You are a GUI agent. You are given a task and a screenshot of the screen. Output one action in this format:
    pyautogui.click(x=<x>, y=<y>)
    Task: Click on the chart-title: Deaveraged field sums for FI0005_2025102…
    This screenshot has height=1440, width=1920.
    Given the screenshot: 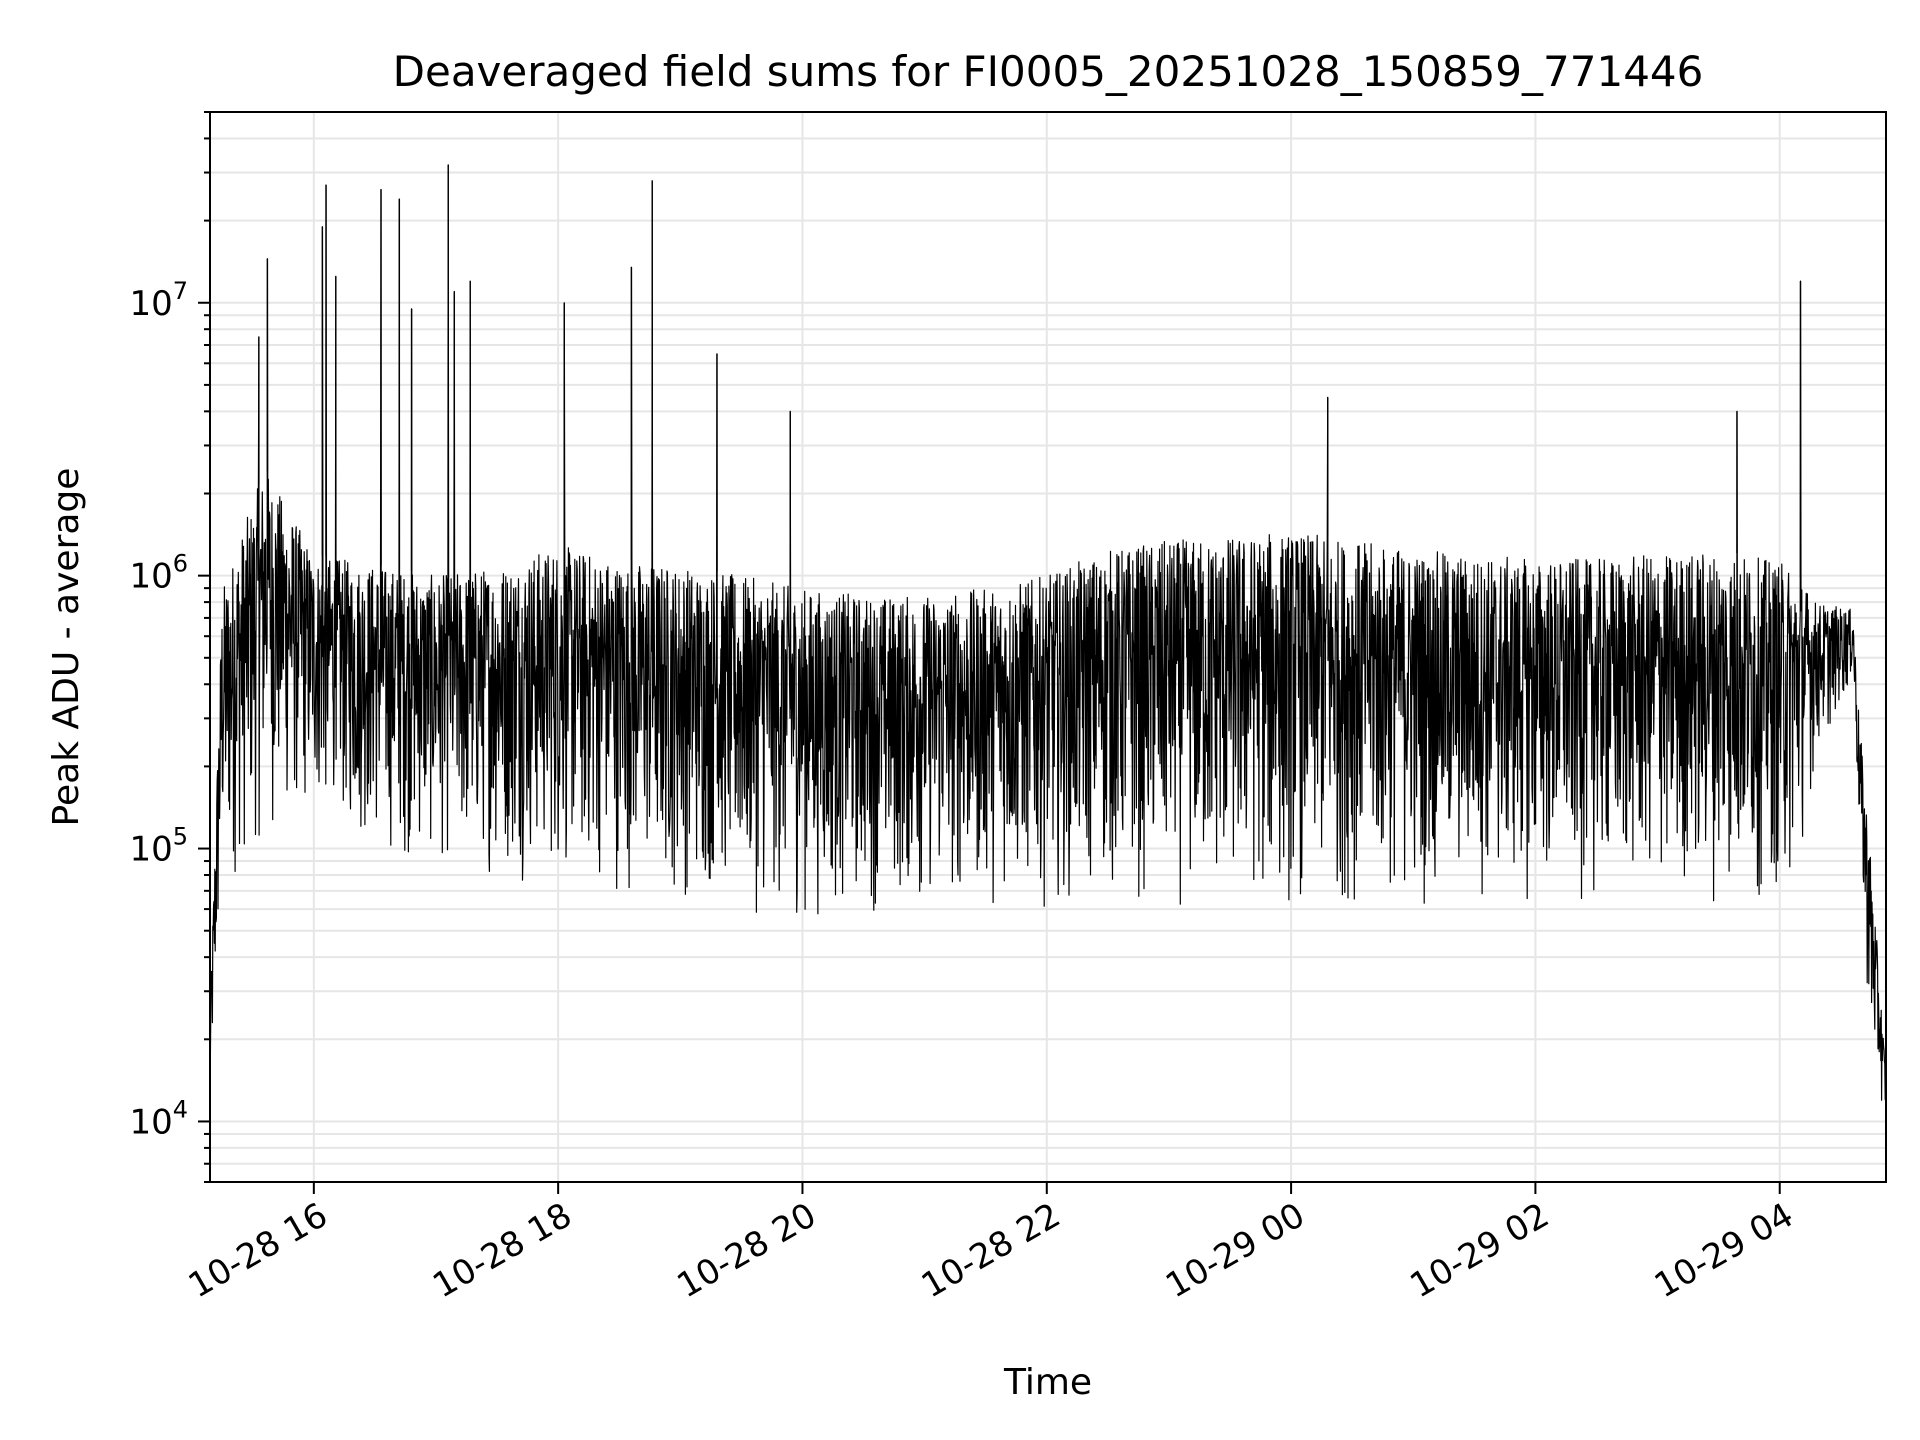 What is the action you would take?
    pyautogui.click(x=1048, y=71)
    